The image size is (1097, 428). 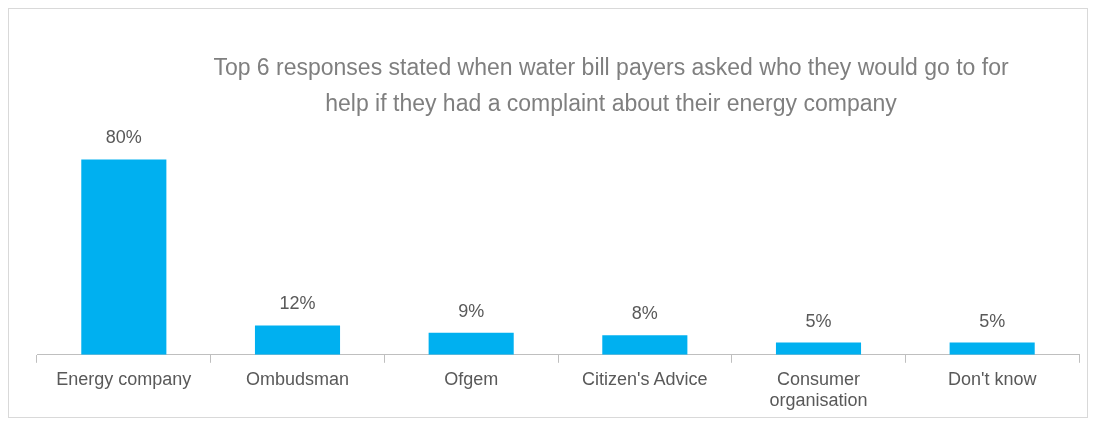 I want to click on x-tick-label: Citizen's Advice, so click(x=645, y=378).